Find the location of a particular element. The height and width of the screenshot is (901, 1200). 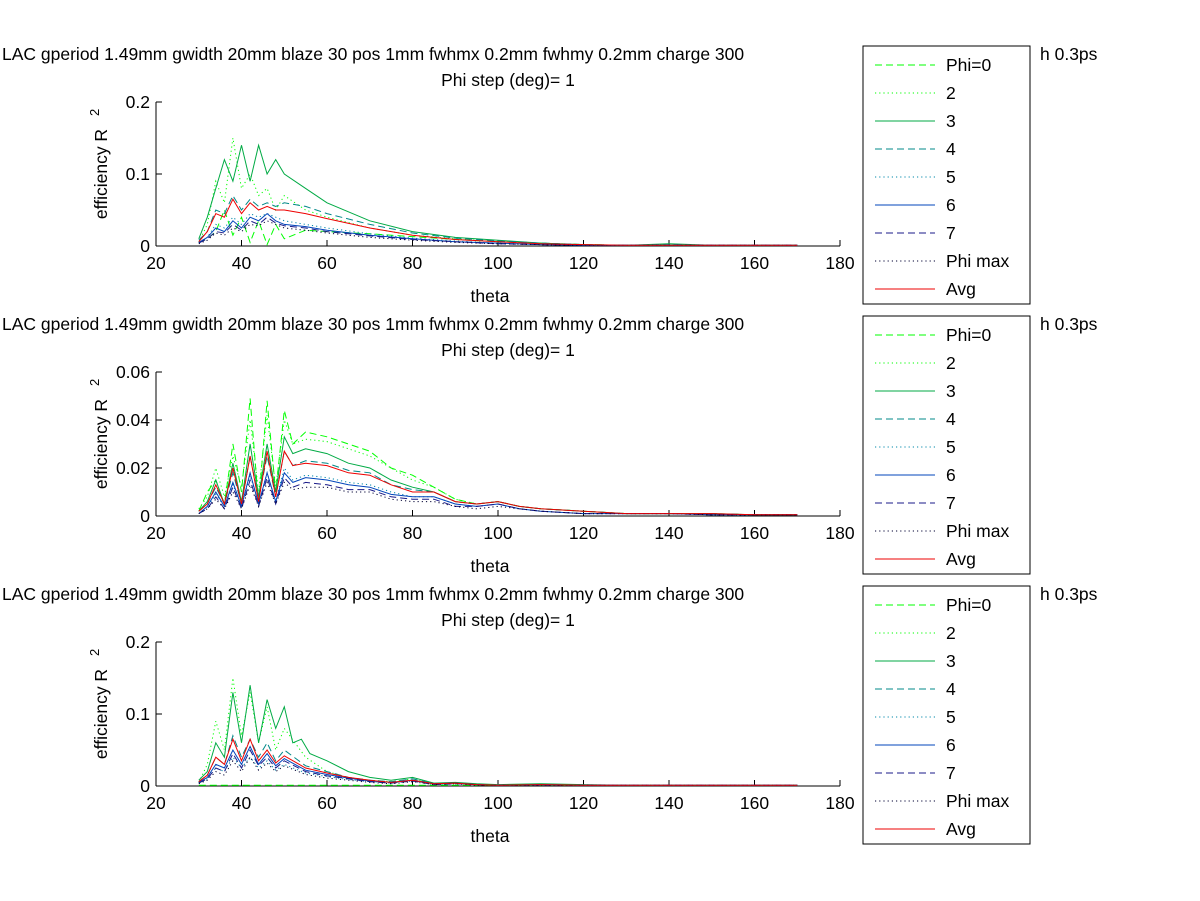

y-tick-label: 0.04 is located at coordinates (133, 420).